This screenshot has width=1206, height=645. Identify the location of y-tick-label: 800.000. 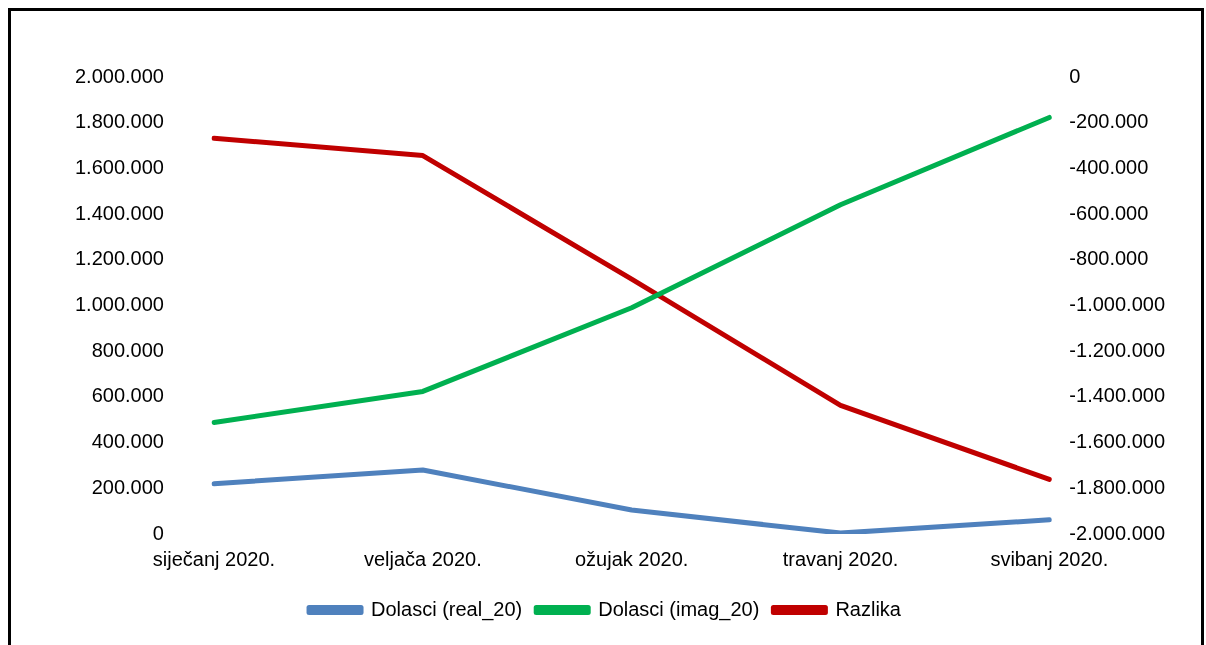
(127, 349).